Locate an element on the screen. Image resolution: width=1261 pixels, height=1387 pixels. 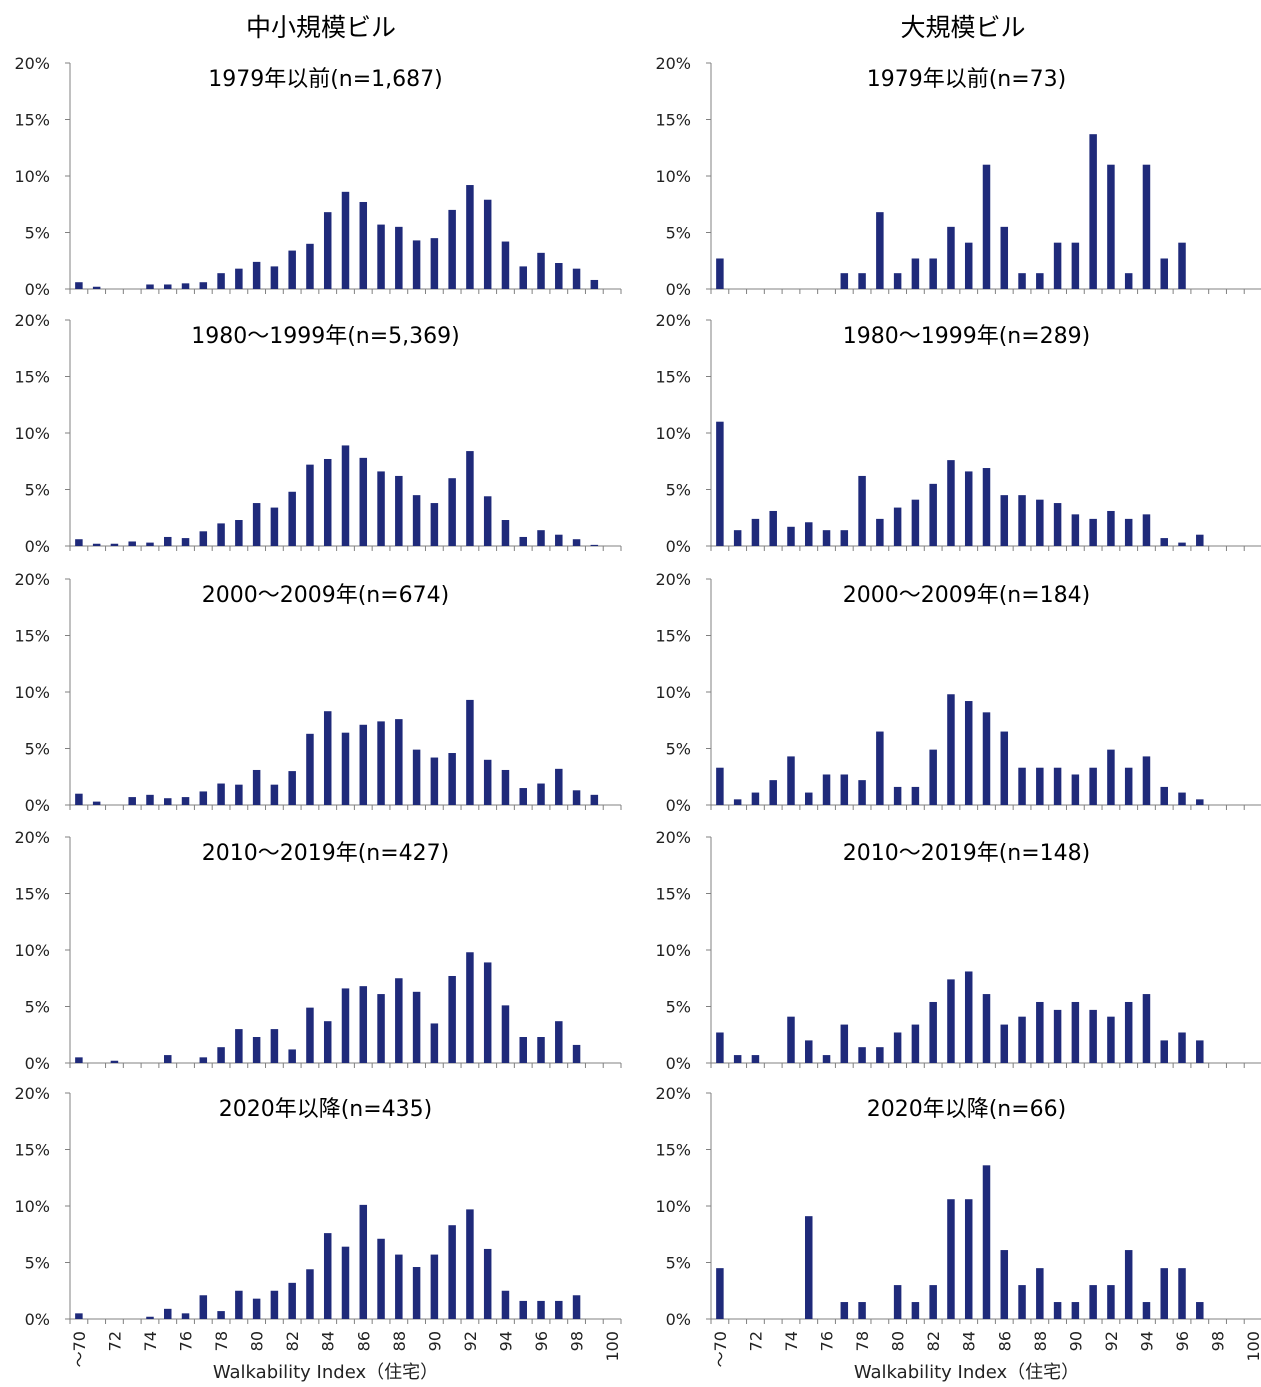
x-tick-label: 90 is located at coordinates (1075, 1341).